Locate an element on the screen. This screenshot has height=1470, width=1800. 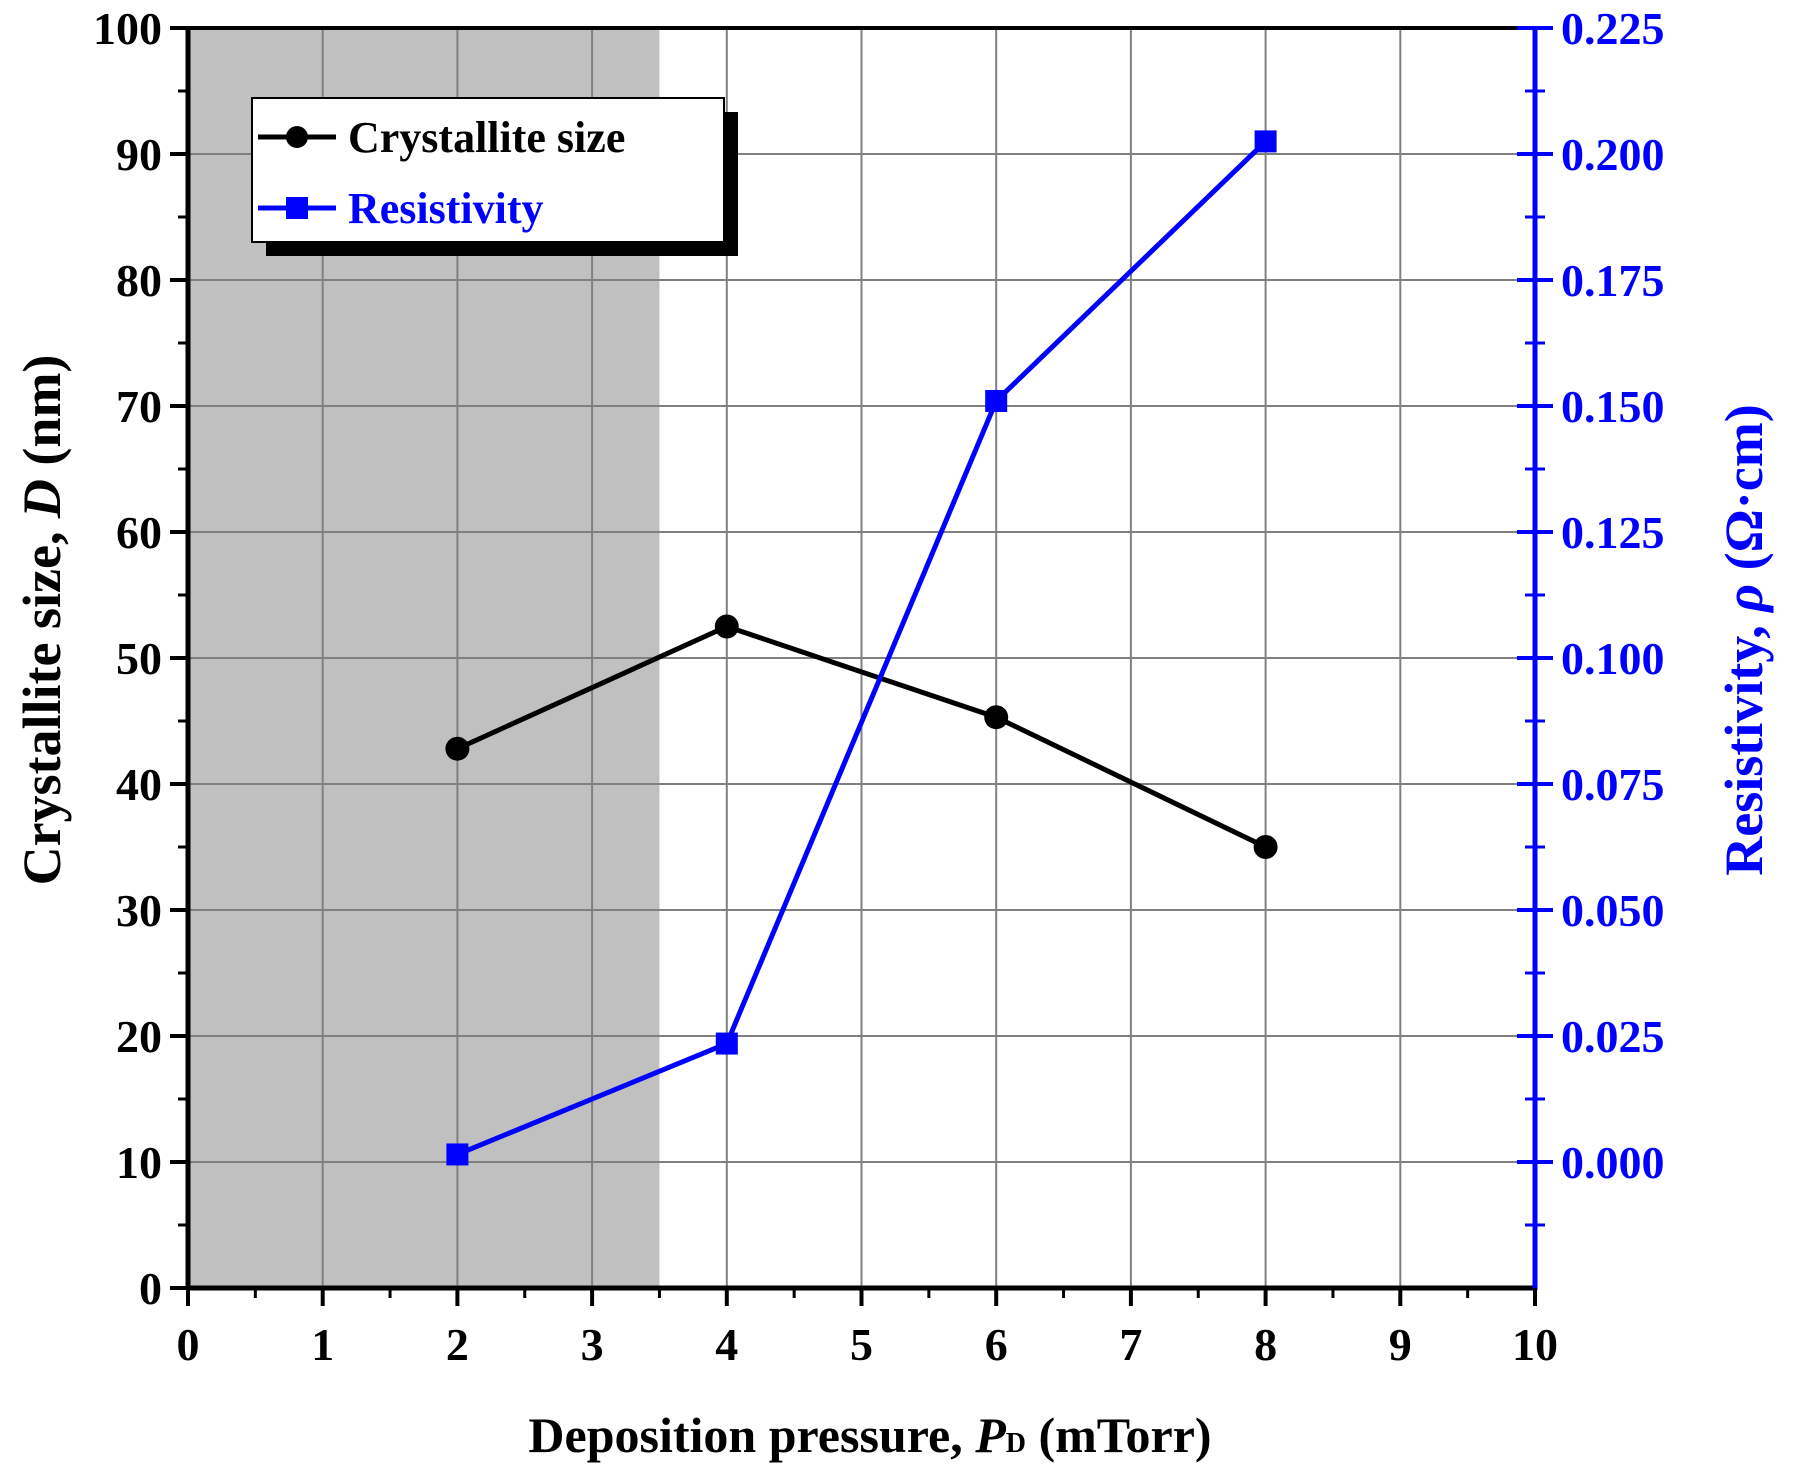
x-tick-label: 8 is located at coordinates (1265, 1344).